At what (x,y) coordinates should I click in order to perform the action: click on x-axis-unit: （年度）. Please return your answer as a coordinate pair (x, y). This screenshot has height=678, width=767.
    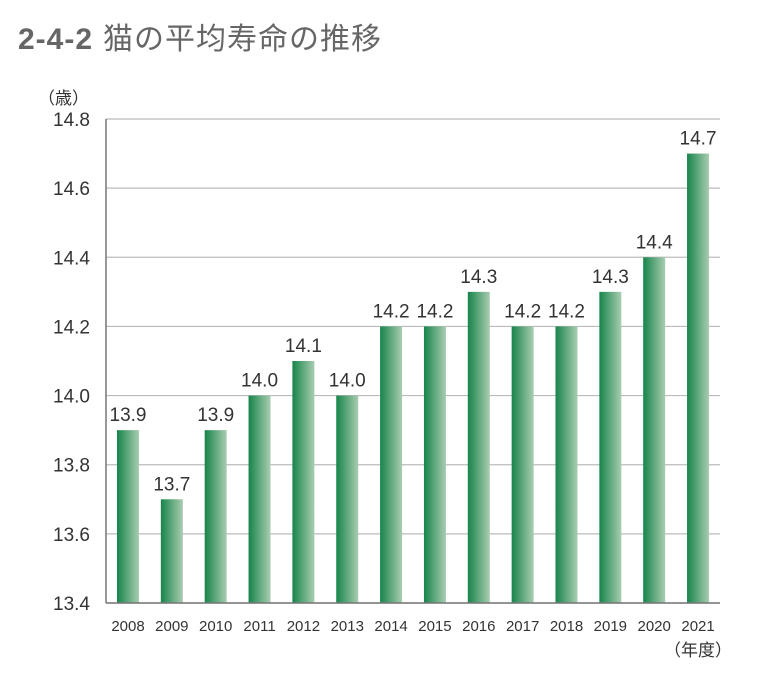
    Looking at the image, I should click on (698, 650).